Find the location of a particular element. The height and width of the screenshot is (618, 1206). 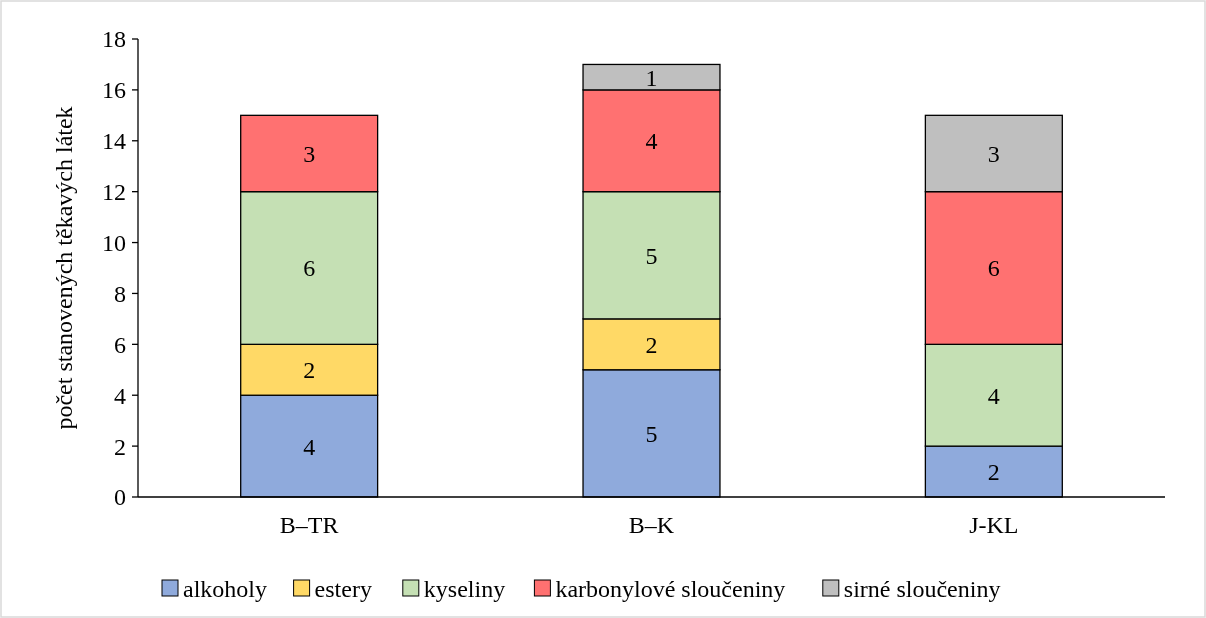

x-tick-label: B–K is located at coordinates (651, 525).